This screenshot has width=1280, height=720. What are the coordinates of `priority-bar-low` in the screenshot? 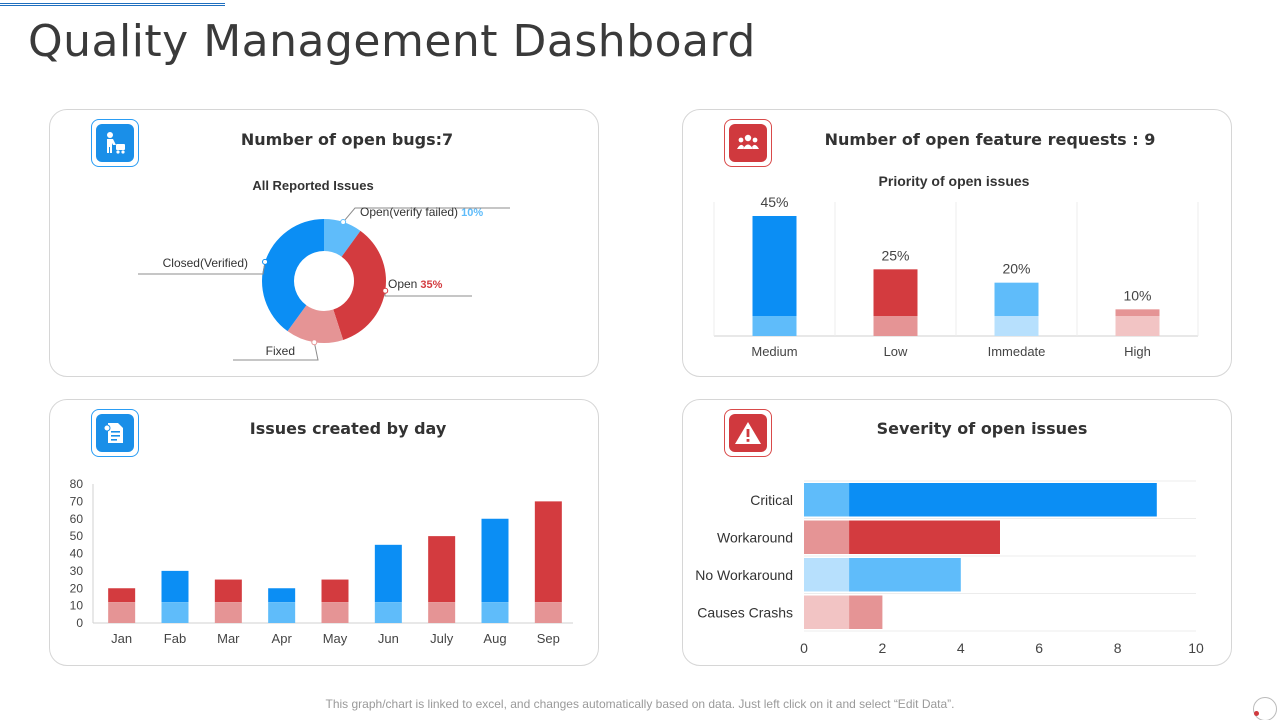 It's located at (895, 292).